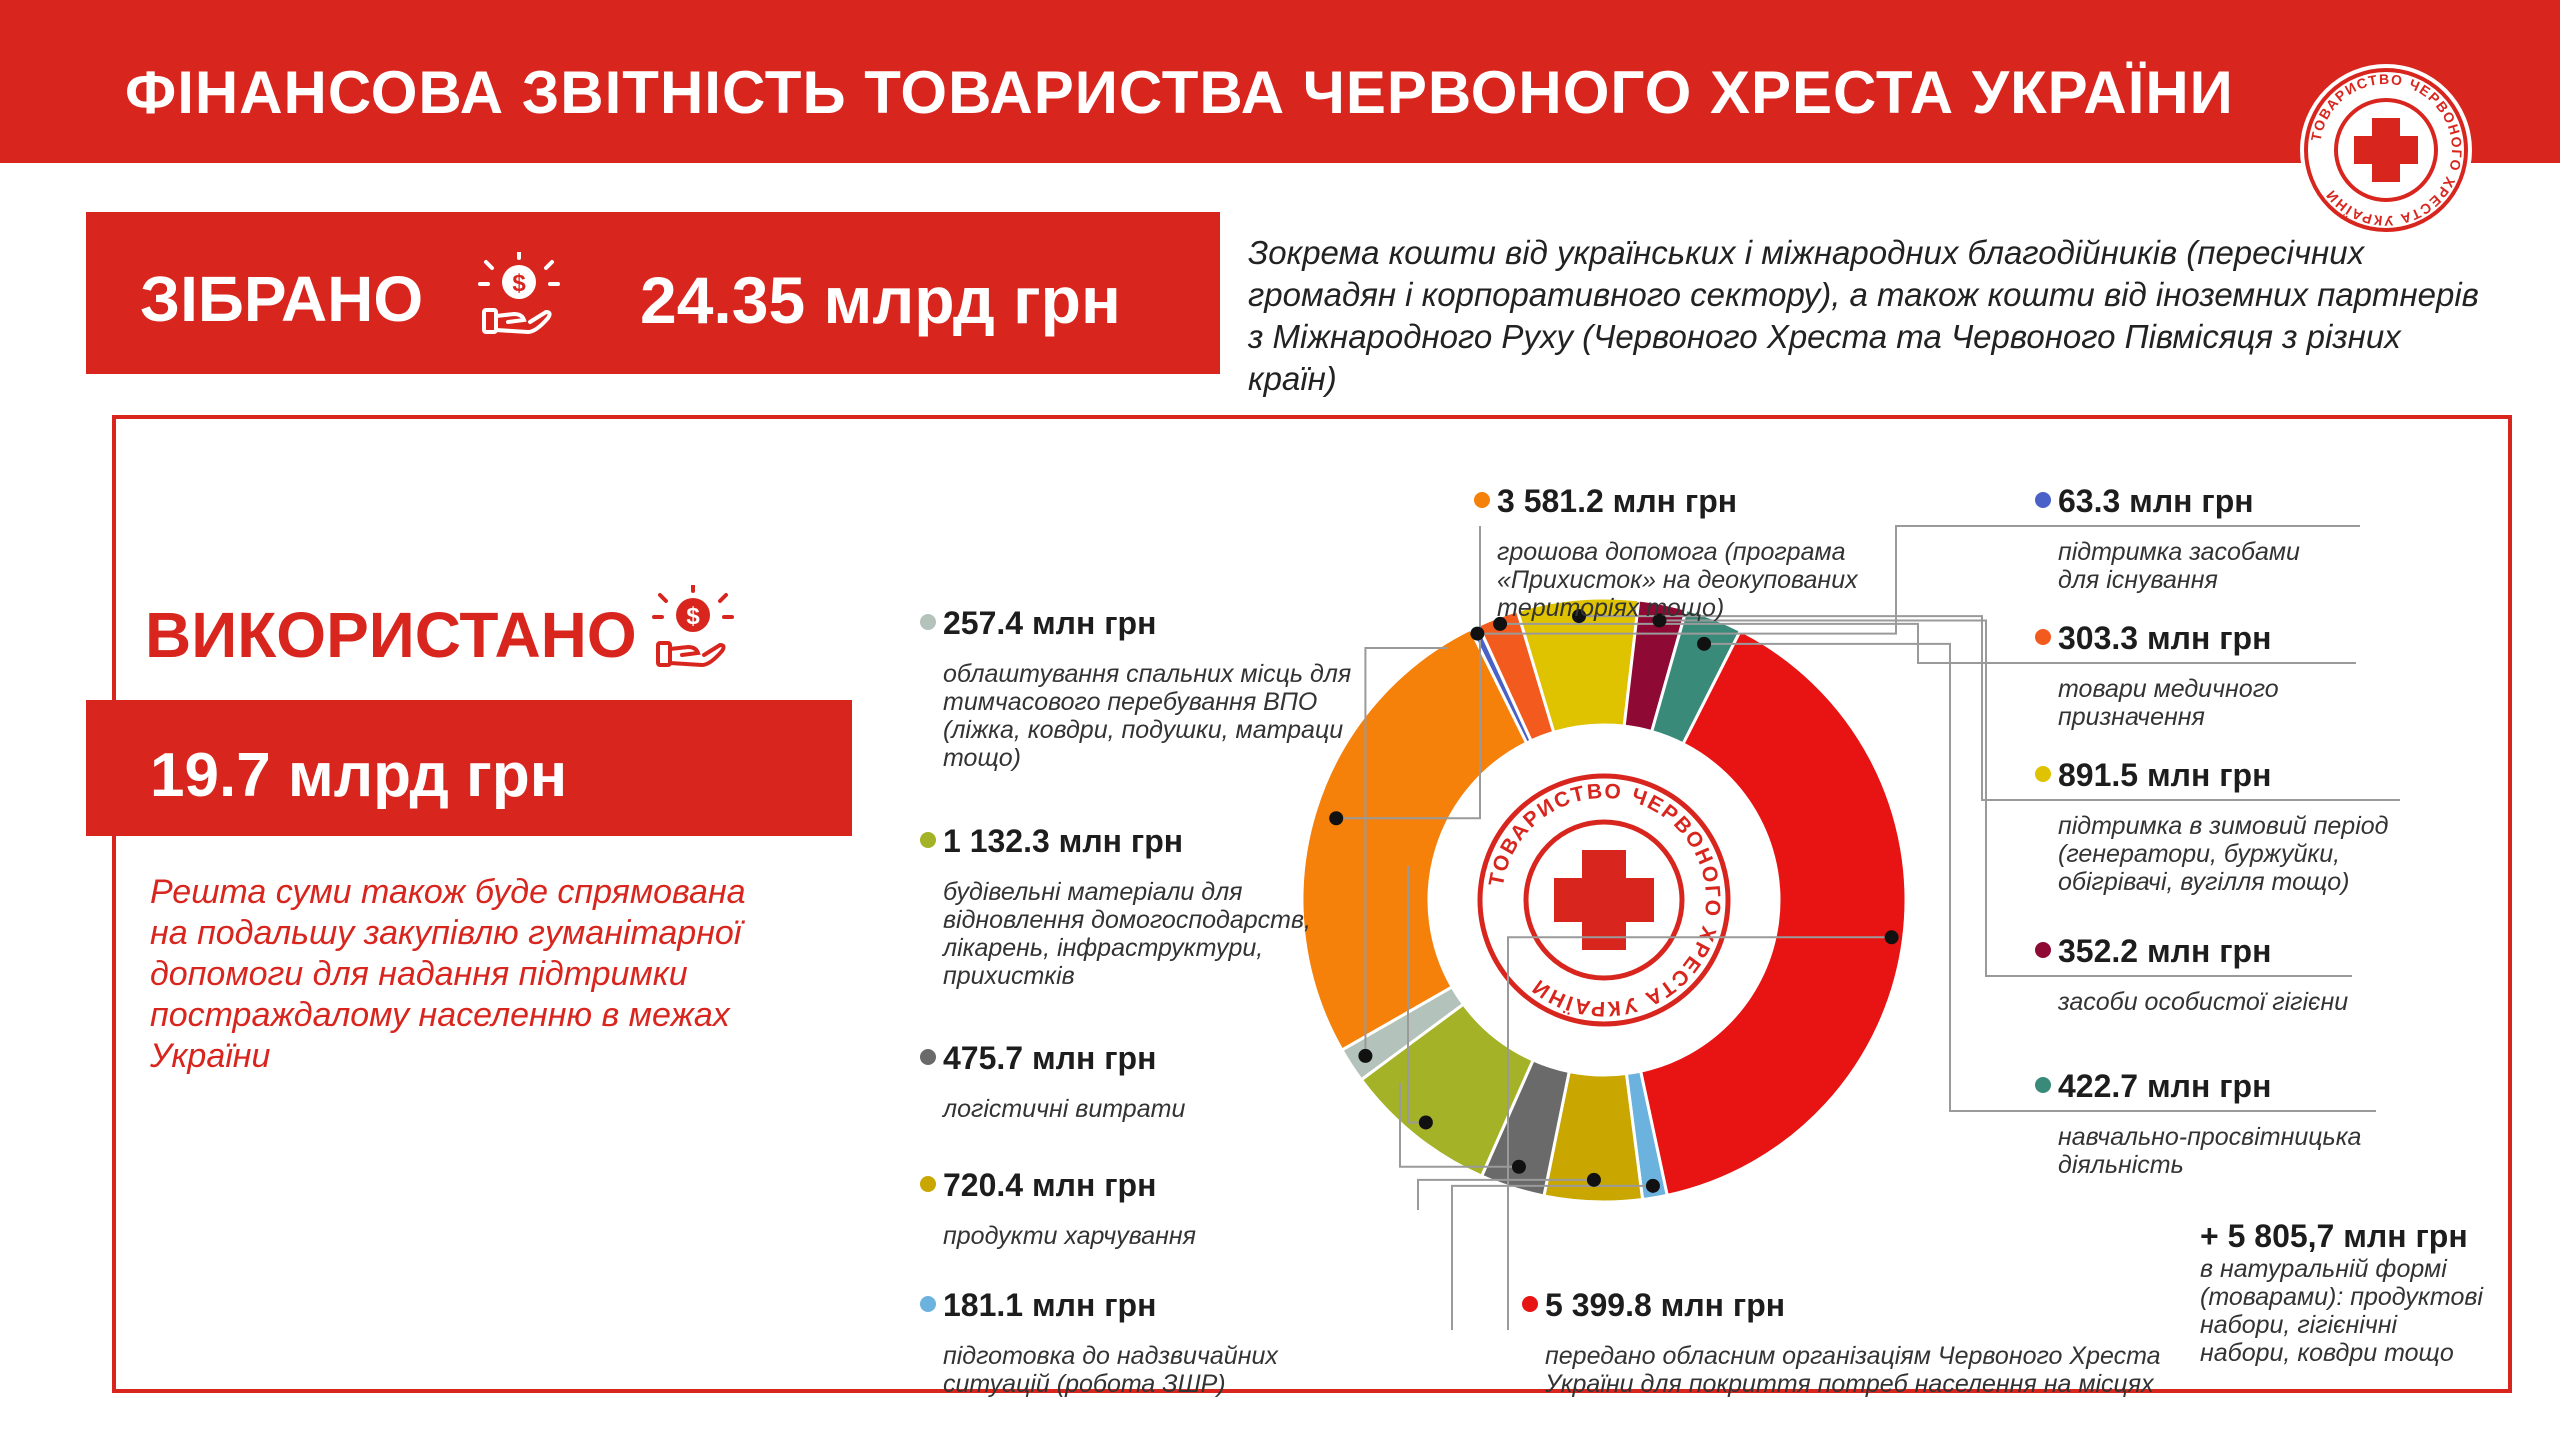 The height and width of the screenshot is (1440, 2560). I want to click on data-label-desc: територіях тощо), so click(1610, 608).